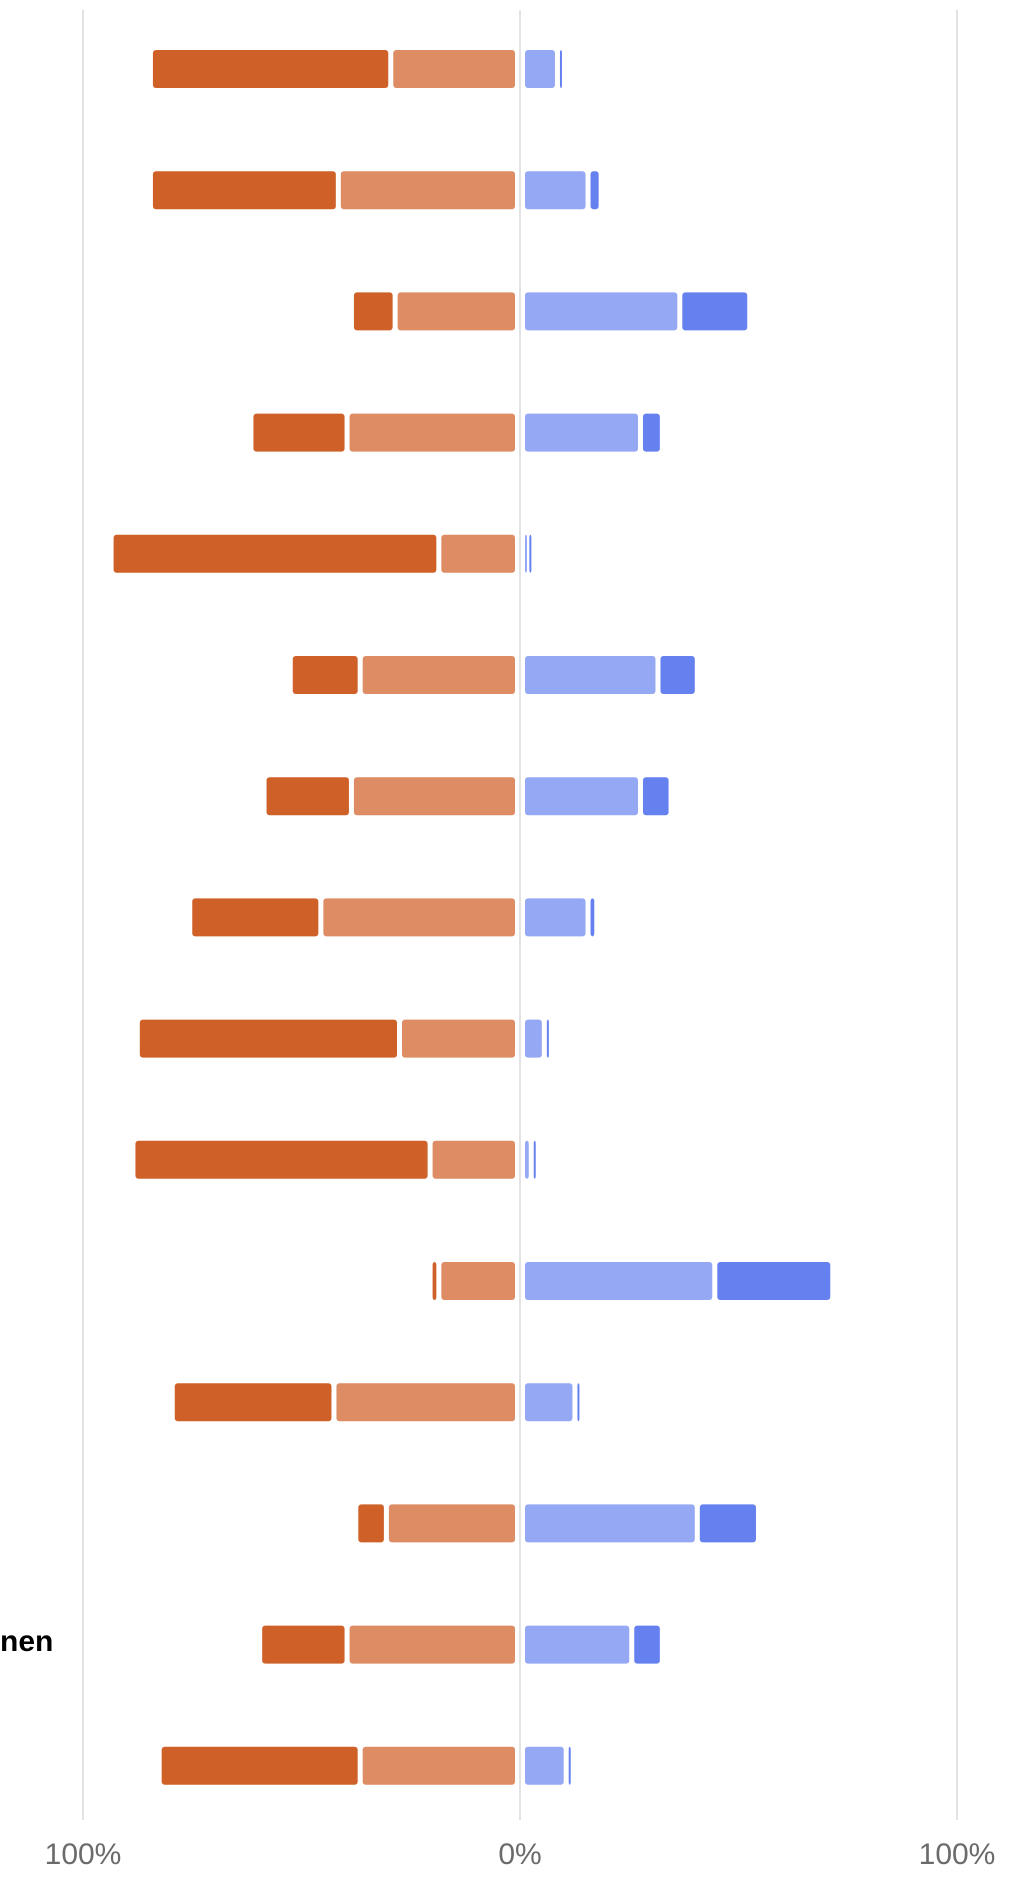  Describe the element at coordinates (419, 917) in the screenshot. I see `bar-row8-series2` at that location.